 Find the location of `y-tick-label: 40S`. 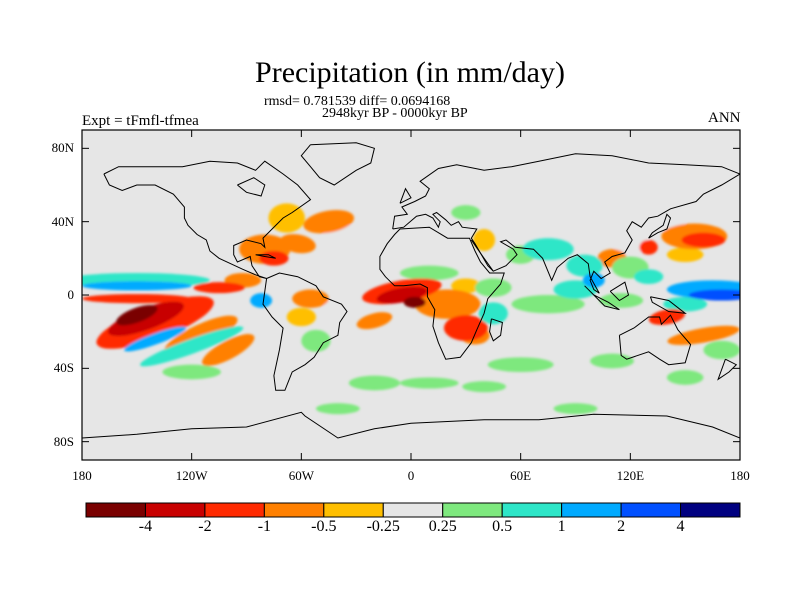

y-tick-label: 40S is located at coordinates (63, 368).